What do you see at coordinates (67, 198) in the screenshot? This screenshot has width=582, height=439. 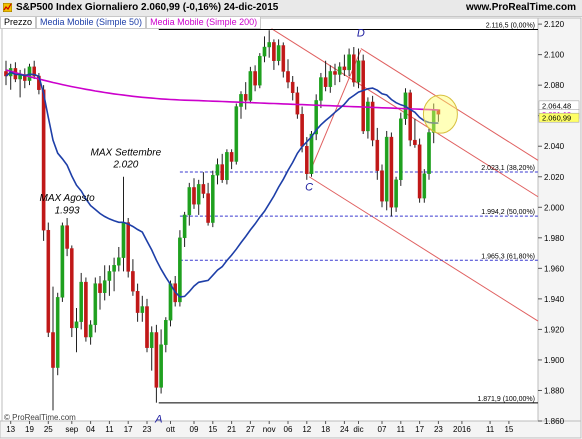 I see `annotation-text: MAX Agosto` at bounding box center [67, 198].